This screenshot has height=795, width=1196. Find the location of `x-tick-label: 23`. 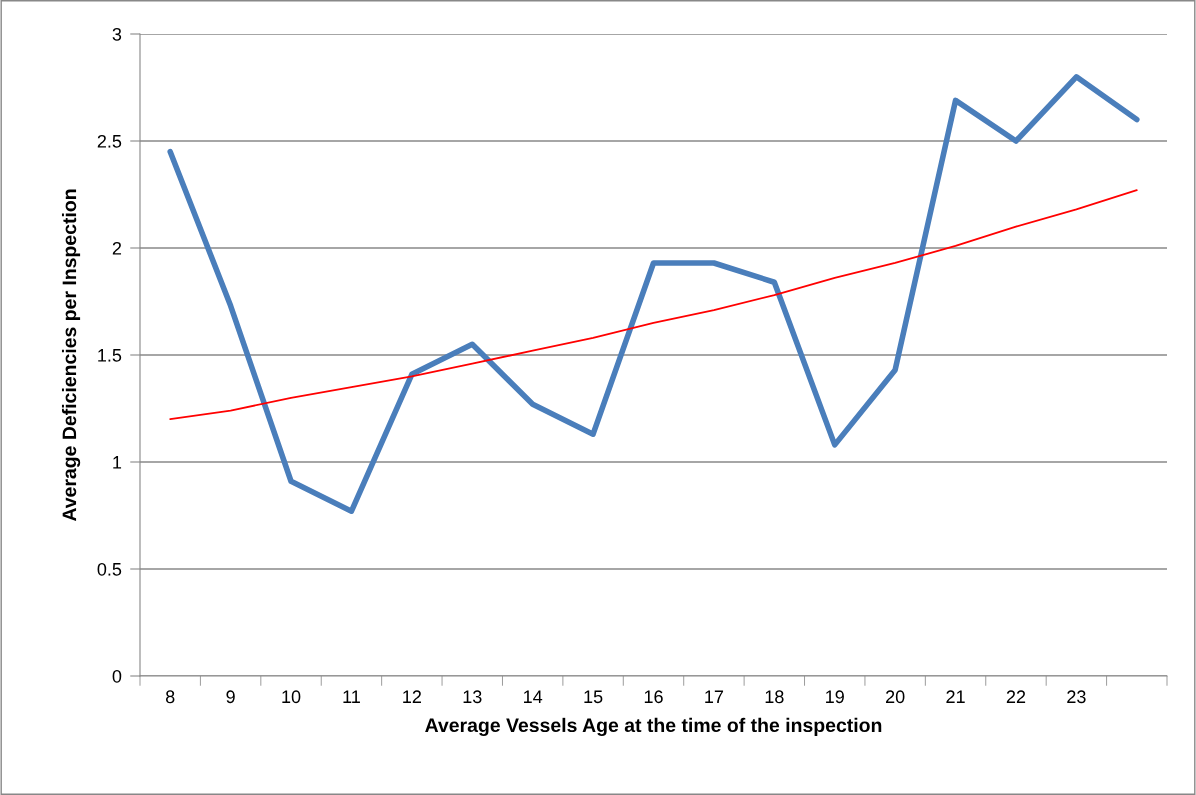

x-tick-label: 23 is located at coordinates (1076, 697).